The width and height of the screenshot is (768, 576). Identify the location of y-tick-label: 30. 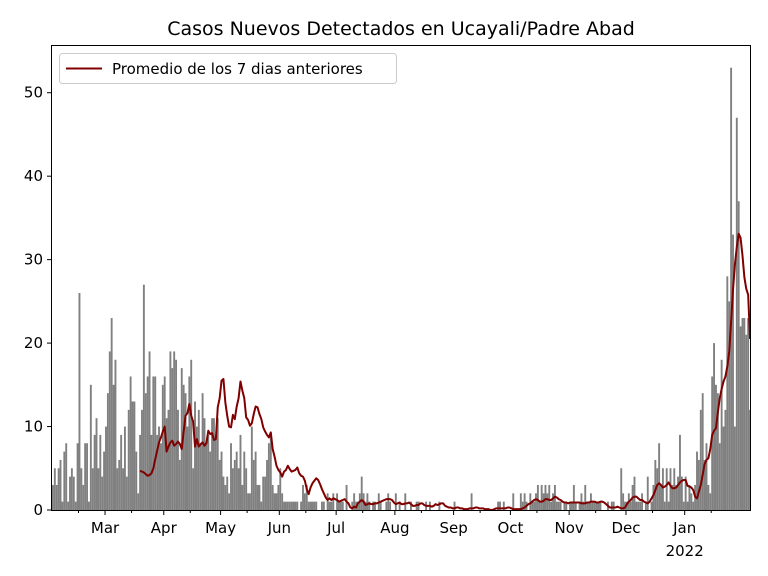
(33, 260).